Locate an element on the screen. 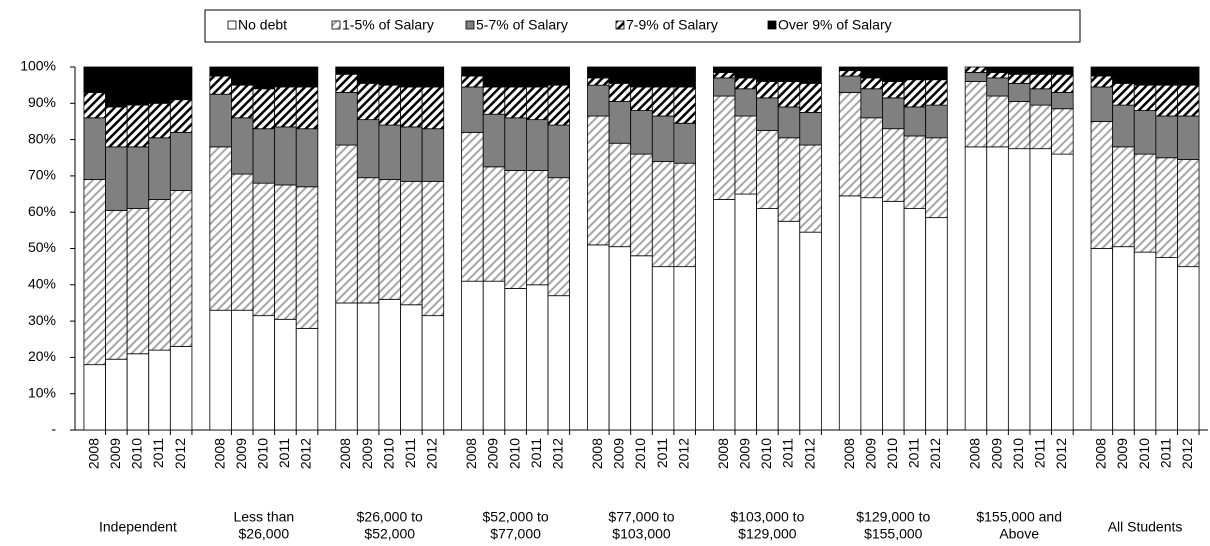 The height and width of the screenshot is (546, 1210). y-tick-label: 30% is located at coordinates (42, 320).